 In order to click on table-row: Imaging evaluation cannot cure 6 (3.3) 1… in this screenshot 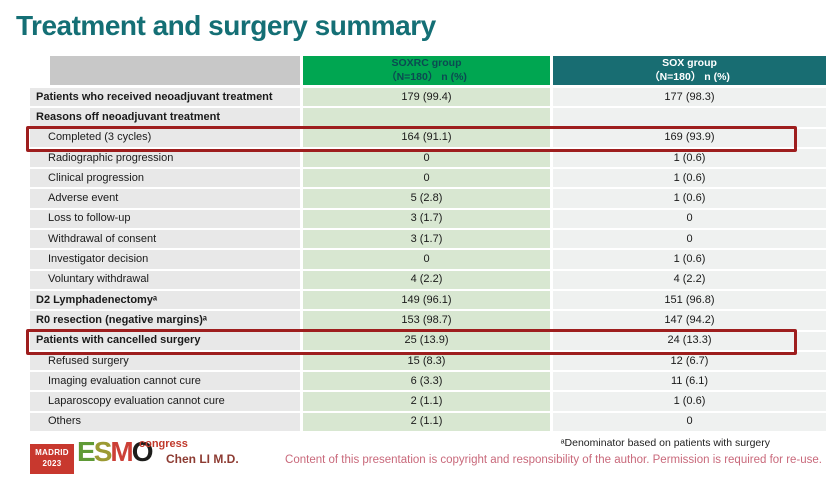, I will do `click(428, 382)`.